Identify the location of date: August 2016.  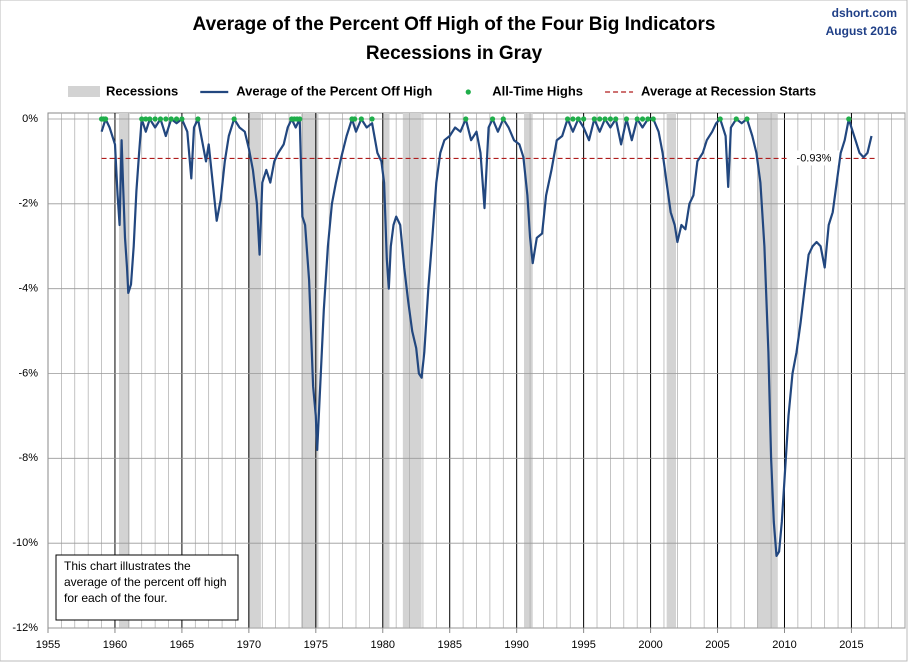
(862, 31).